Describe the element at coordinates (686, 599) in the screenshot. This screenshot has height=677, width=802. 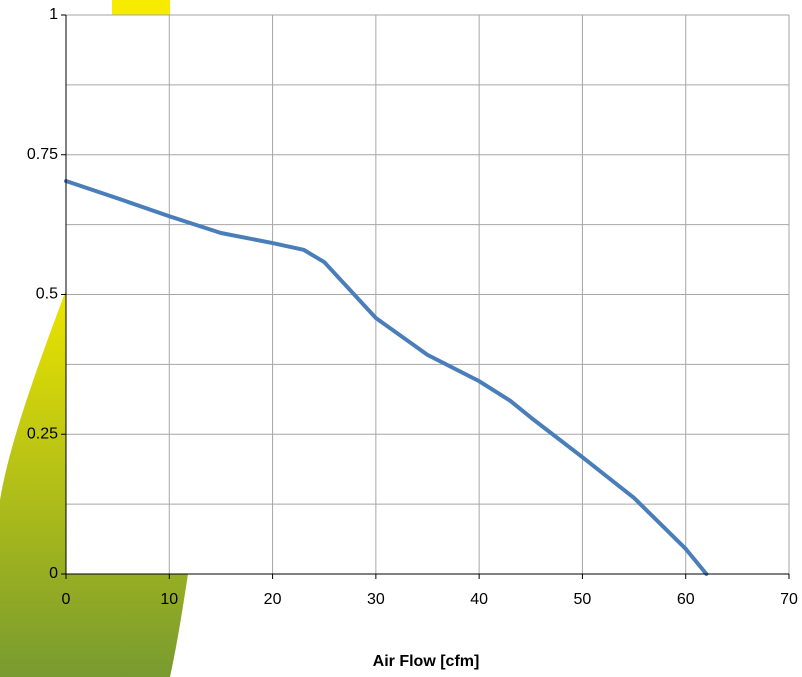
I see `x-tick-label: 60` at that location.